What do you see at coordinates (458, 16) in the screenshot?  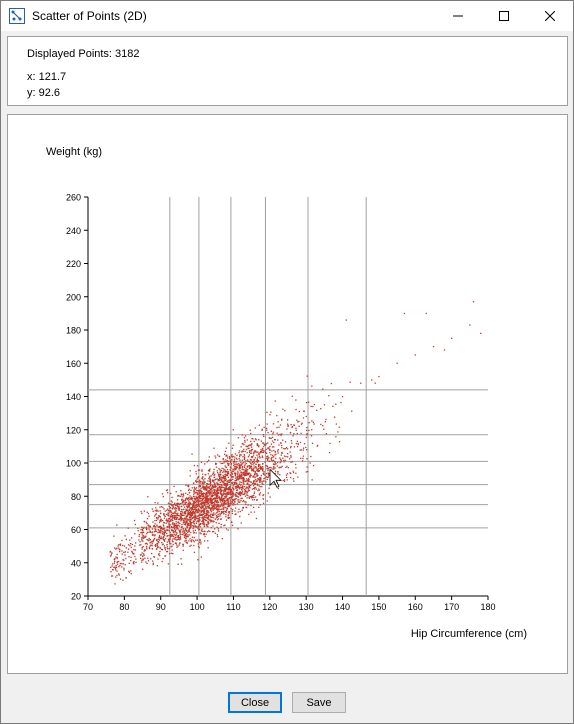 I see `minimize-button` at bounding box center [458, 16].